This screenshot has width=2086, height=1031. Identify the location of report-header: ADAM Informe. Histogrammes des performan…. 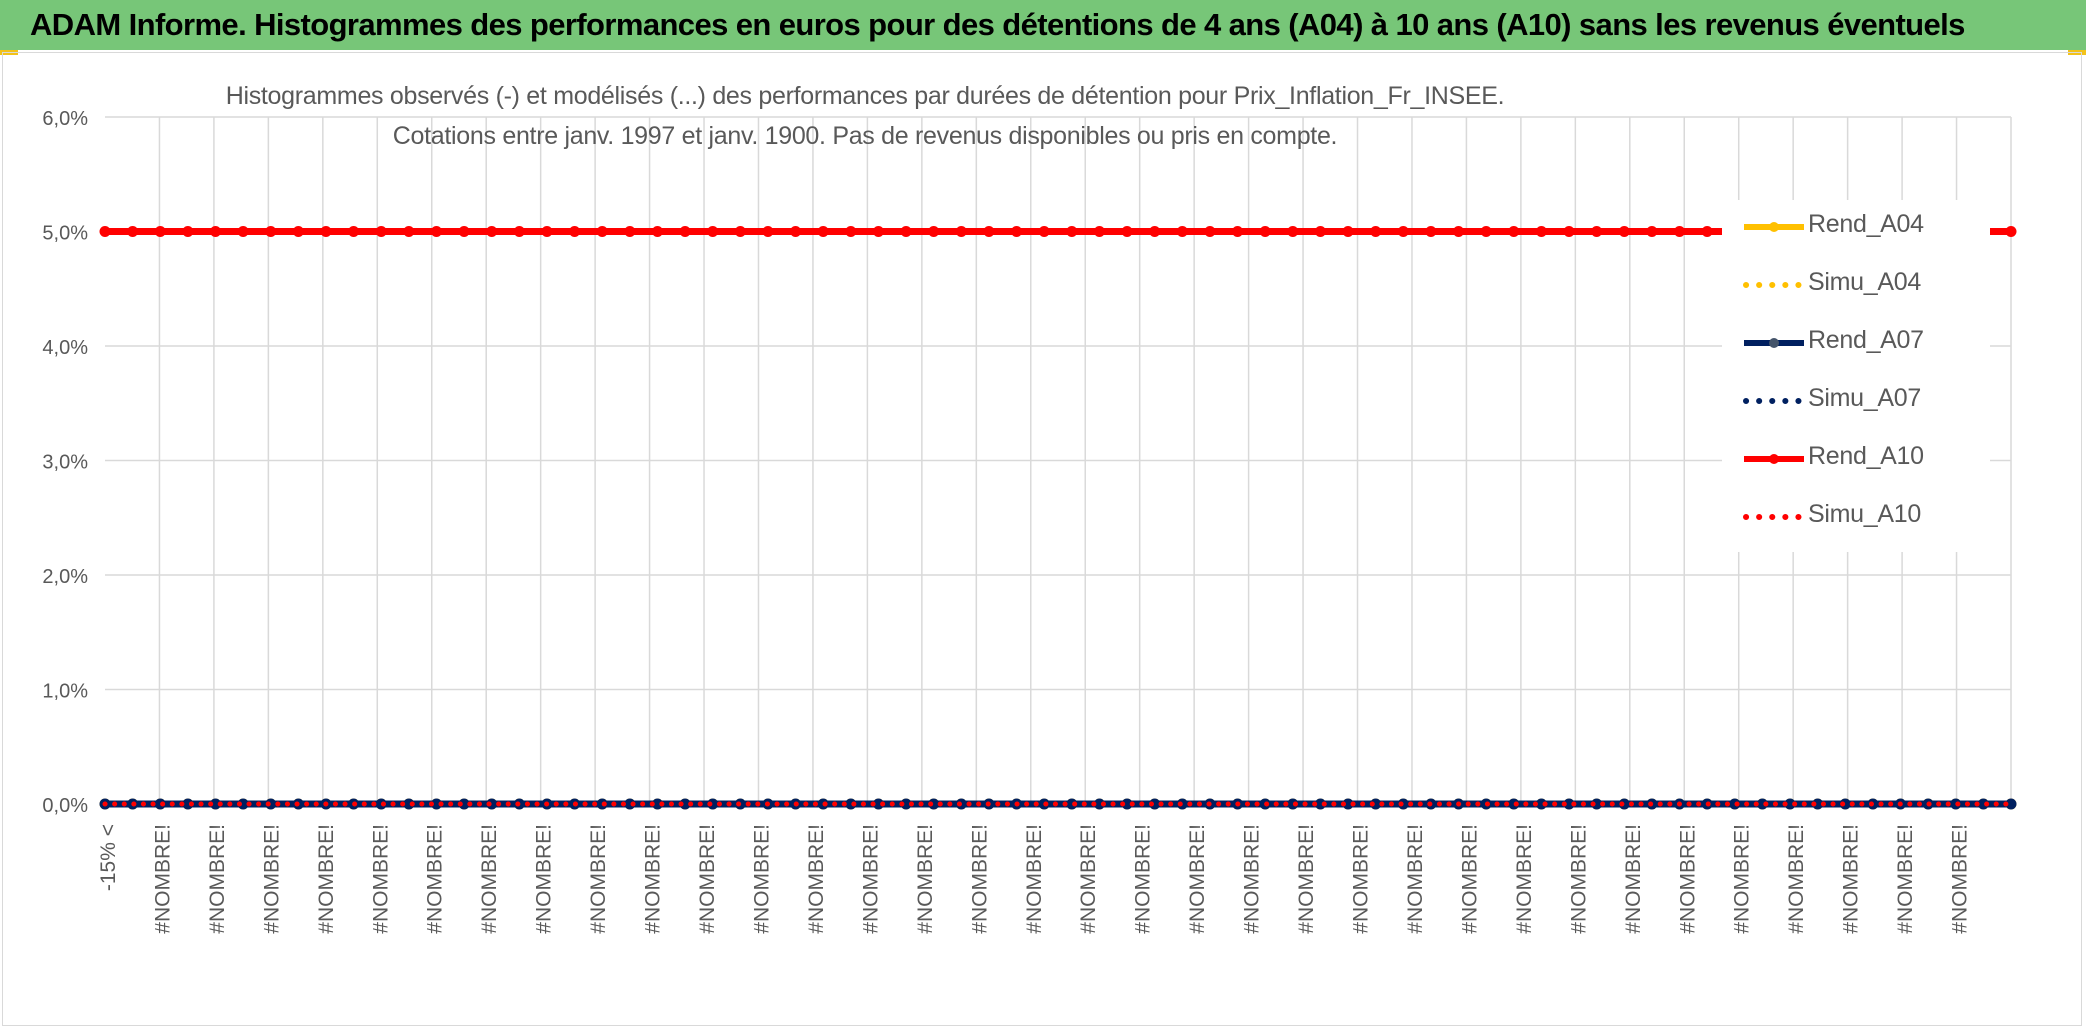
(1043, 25).